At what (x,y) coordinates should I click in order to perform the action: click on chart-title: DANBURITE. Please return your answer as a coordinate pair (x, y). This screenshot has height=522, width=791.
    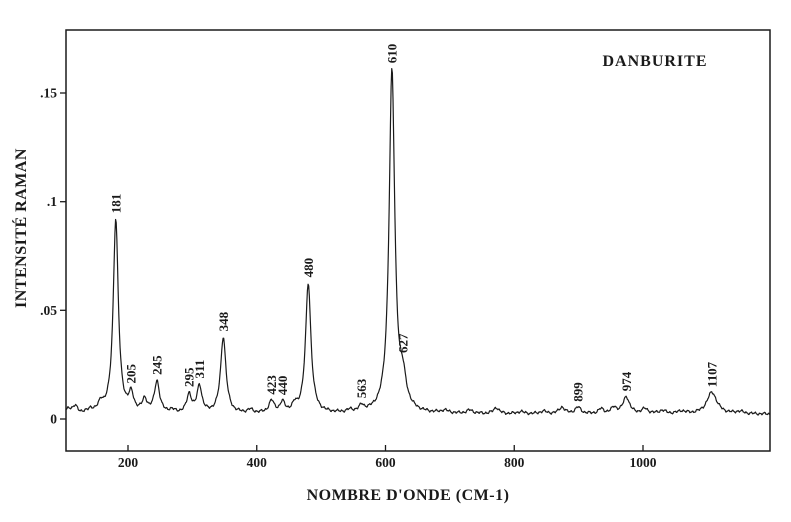
    Looking at the image, I should click on (654, 61).